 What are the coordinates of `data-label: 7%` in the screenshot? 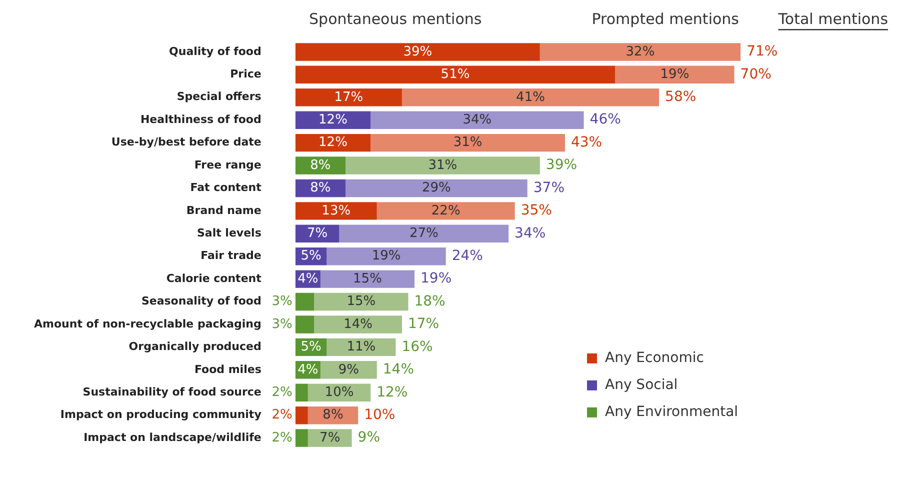 It's located at (317, 234).